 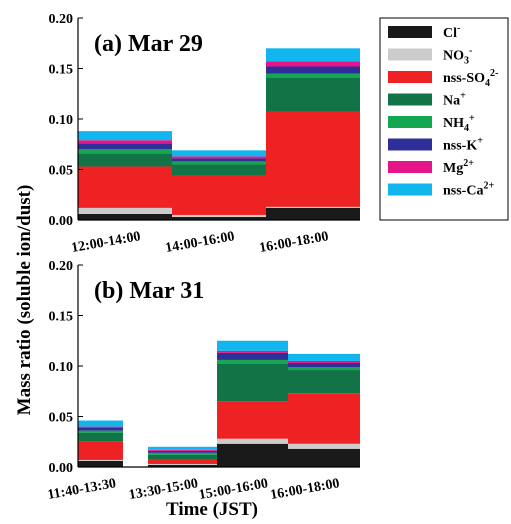 What do you see at coordinates (24, 300) in the screenshot?
I see `y-axis-title: Mass ratio (soluble ion/dust)` at bounding box center [24, 300].